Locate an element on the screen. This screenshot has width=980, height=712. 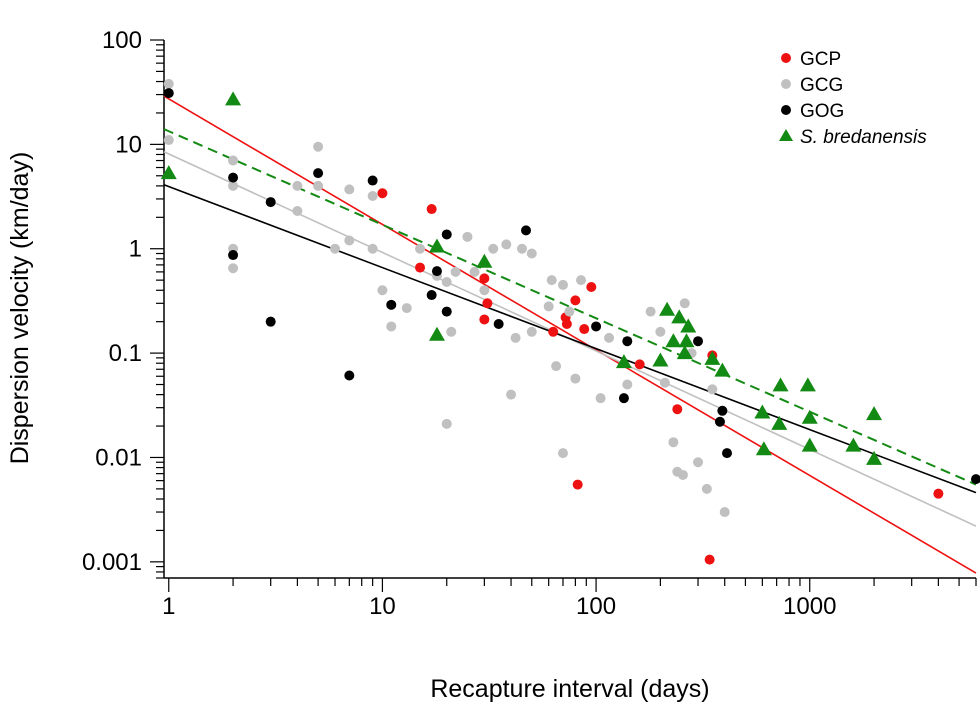
legend-label-gcg: GCG is located at coordinates (821, 85).